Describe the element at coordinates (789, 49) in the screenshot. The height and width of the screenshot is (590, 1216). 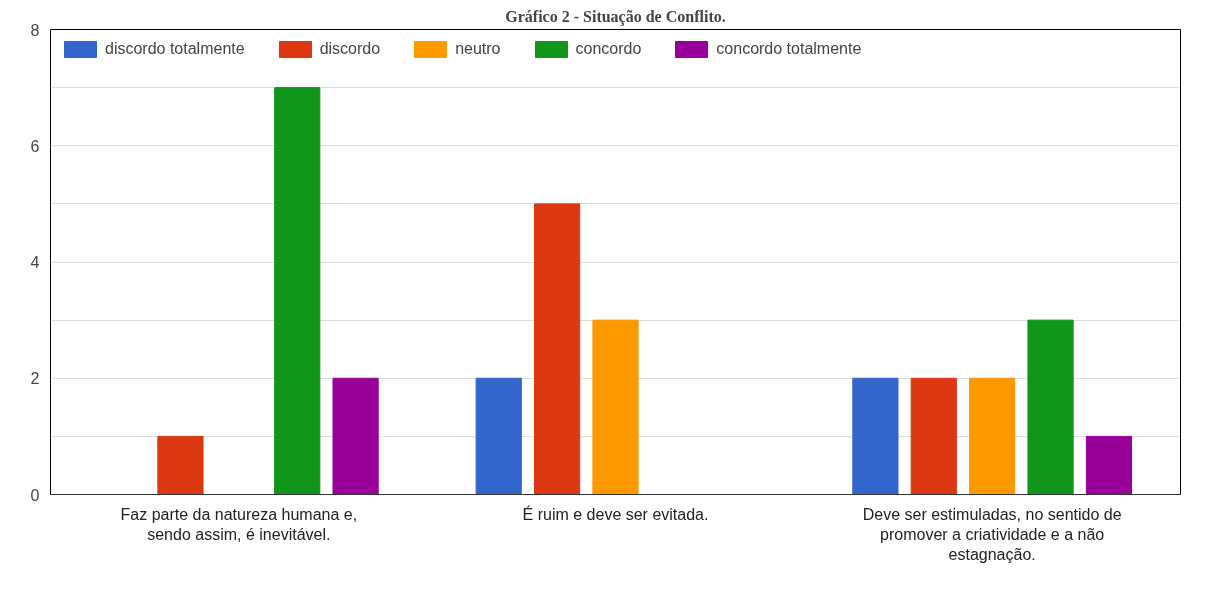
I see `legend-label: concordo totalmente` at that location.